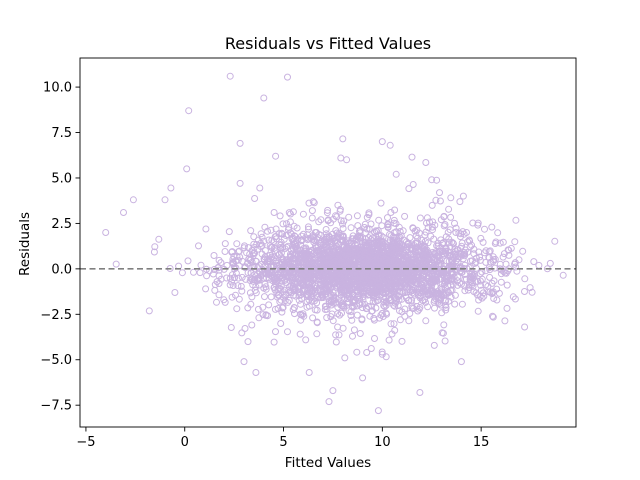  Describe the element at coordinates (283, 442) in the screenshot. I see `x-tick-label: 5` at that location.